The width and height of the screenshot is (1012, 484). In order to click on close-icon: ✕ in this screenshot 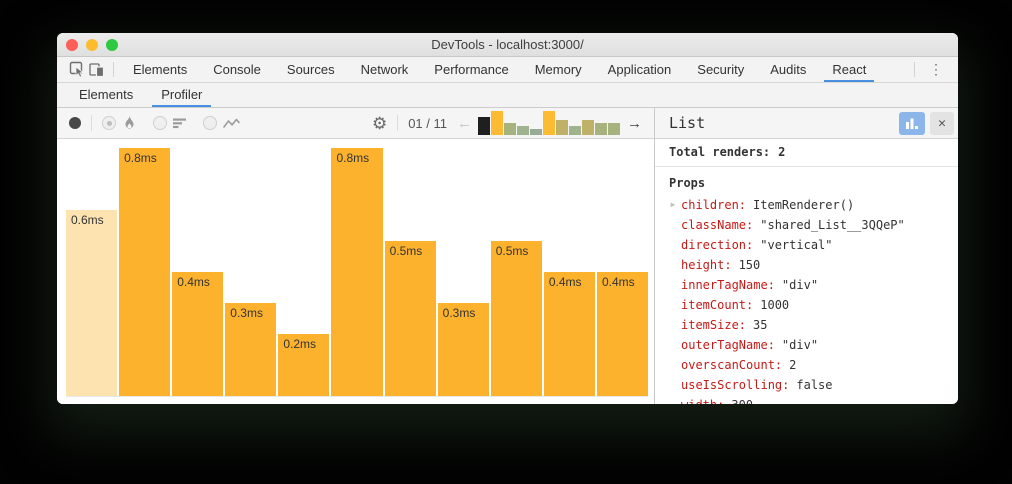, I will do `click(942, 123)`.